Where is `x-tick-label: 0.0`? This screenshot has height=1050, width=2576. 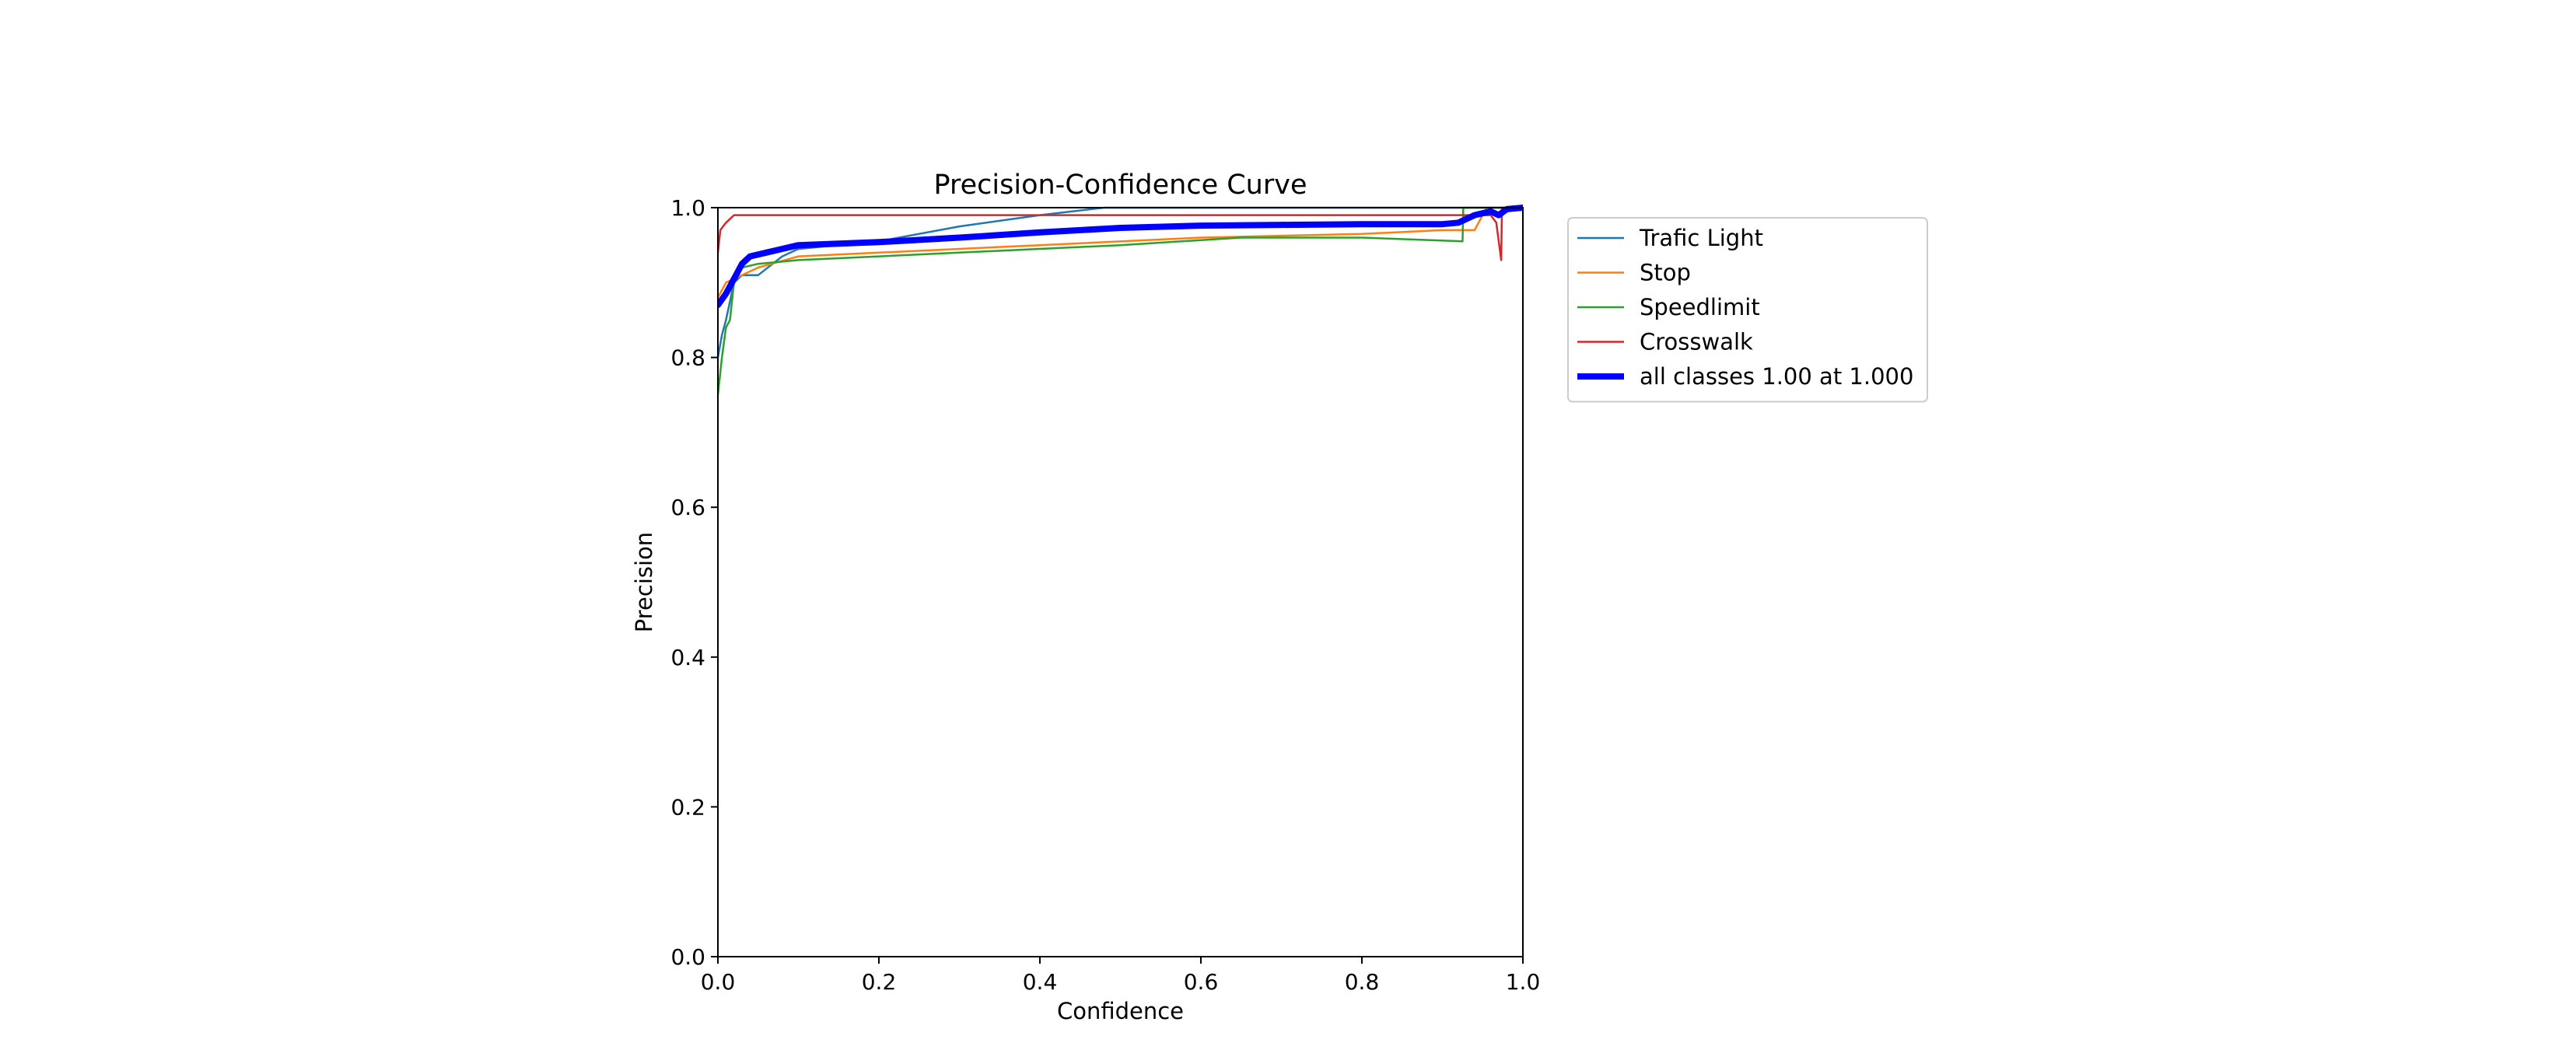
x-tick-label: 0.0 is located at coordinates (718, 982).